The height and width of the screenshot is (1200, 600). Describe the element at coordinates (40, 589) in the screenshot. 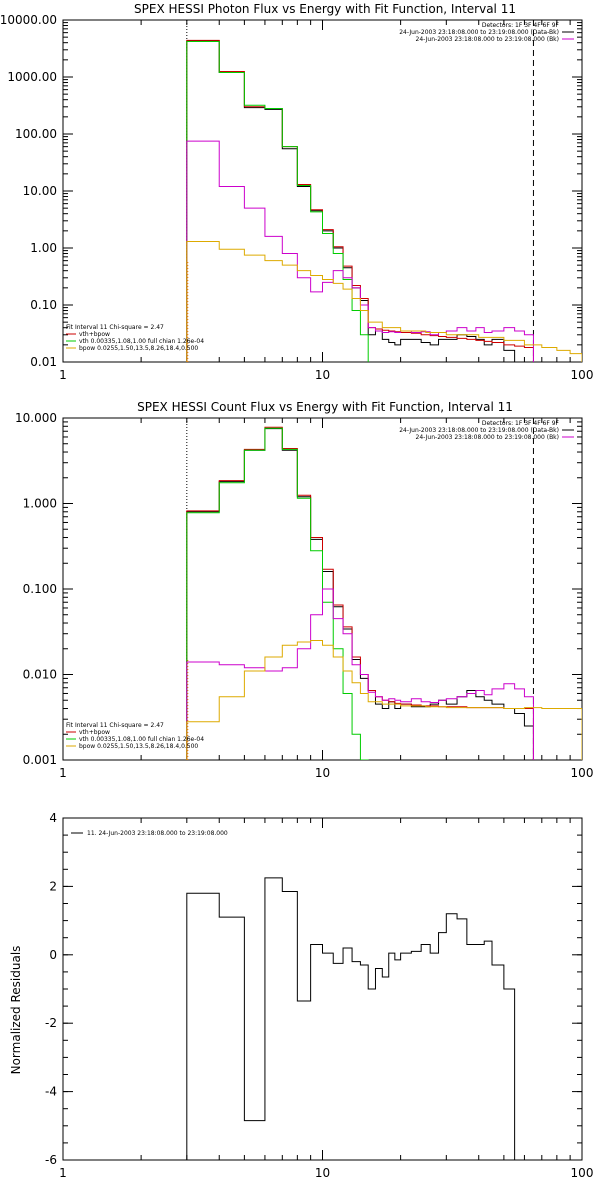

I see `y-tick-label: 0.100` at that location.